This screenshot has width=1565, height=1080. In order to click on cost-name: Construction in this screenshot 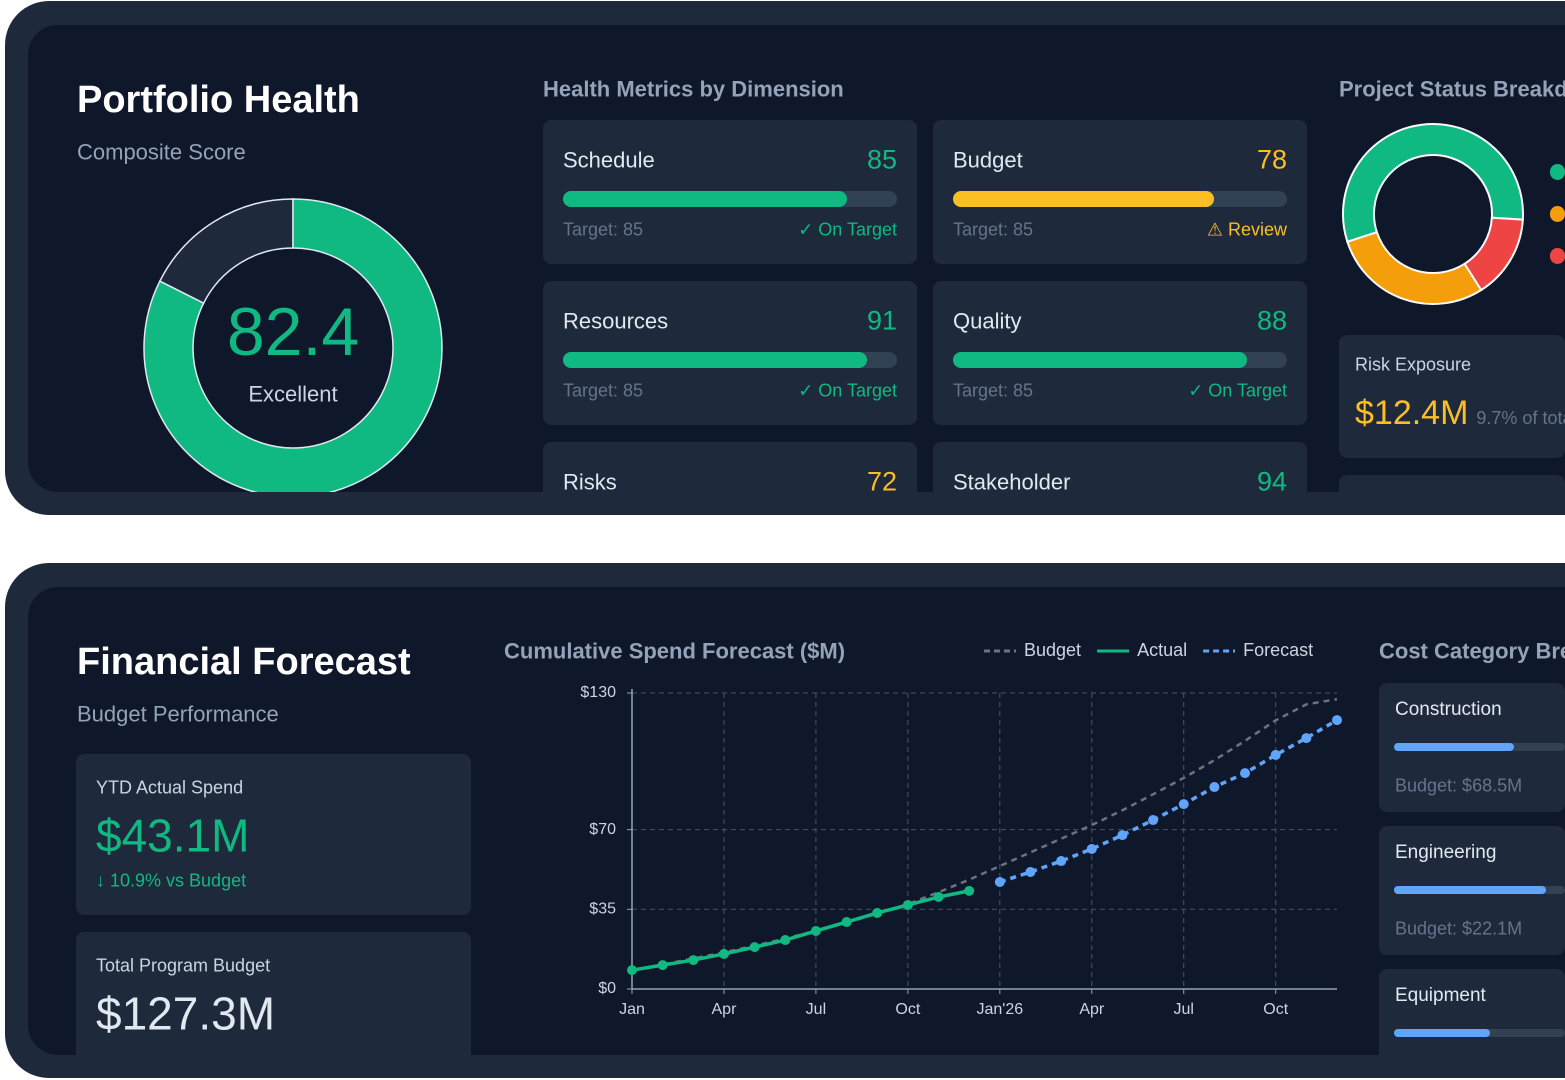, I will do `click(1448, 710)`.